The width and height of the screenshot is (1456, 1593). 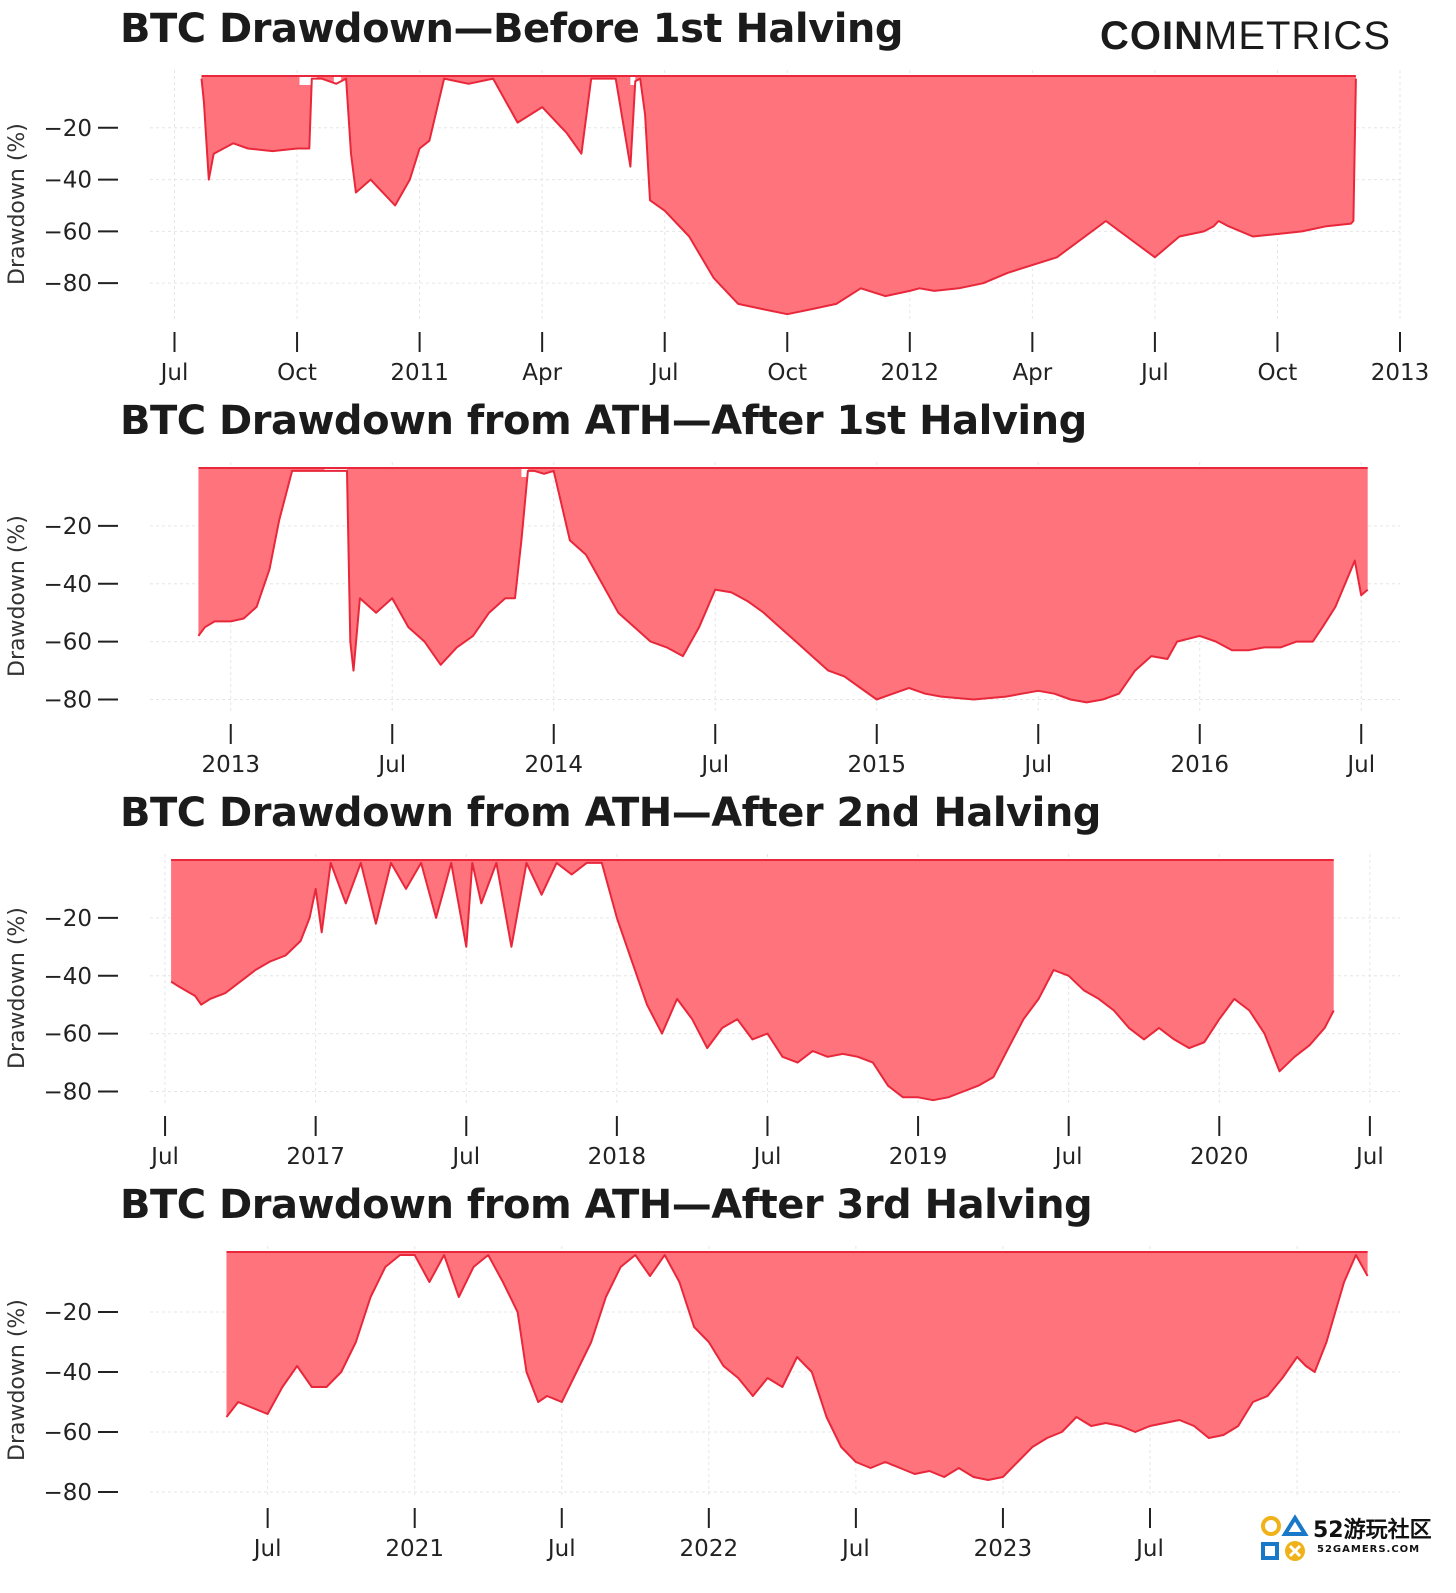 What do you see at coordinates (617, 1157) in the screenshot?
I see `x-tick-label: 2018` at bounding box center [617, 1157].